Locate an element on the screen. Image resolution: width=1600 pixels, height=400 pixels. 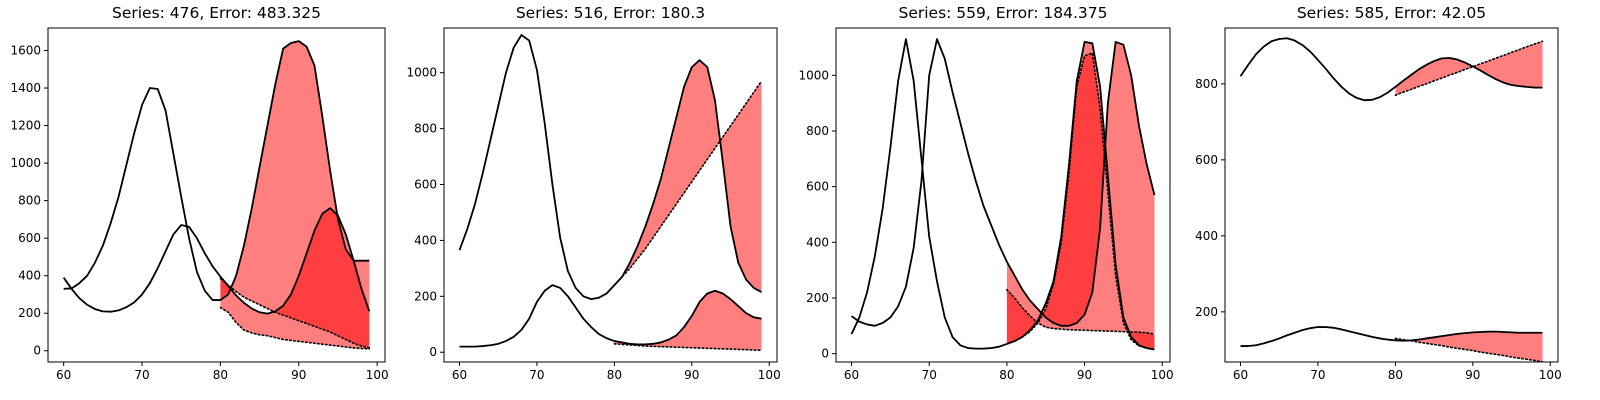
y-tick-label: 1400 is located at coordinates (25, 88).